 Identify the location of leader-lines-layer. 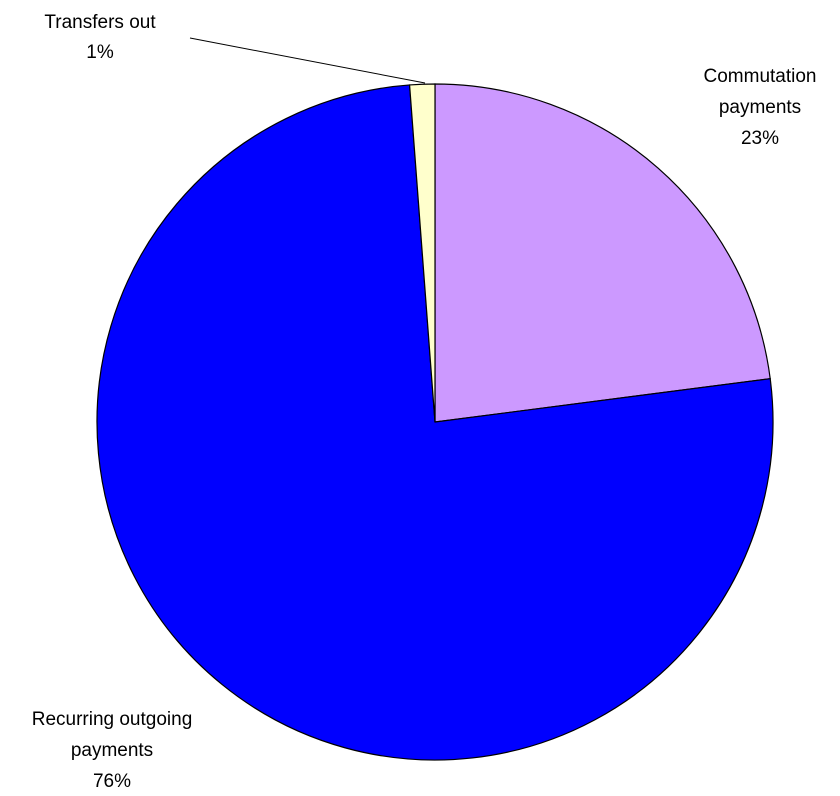
(307, 60).